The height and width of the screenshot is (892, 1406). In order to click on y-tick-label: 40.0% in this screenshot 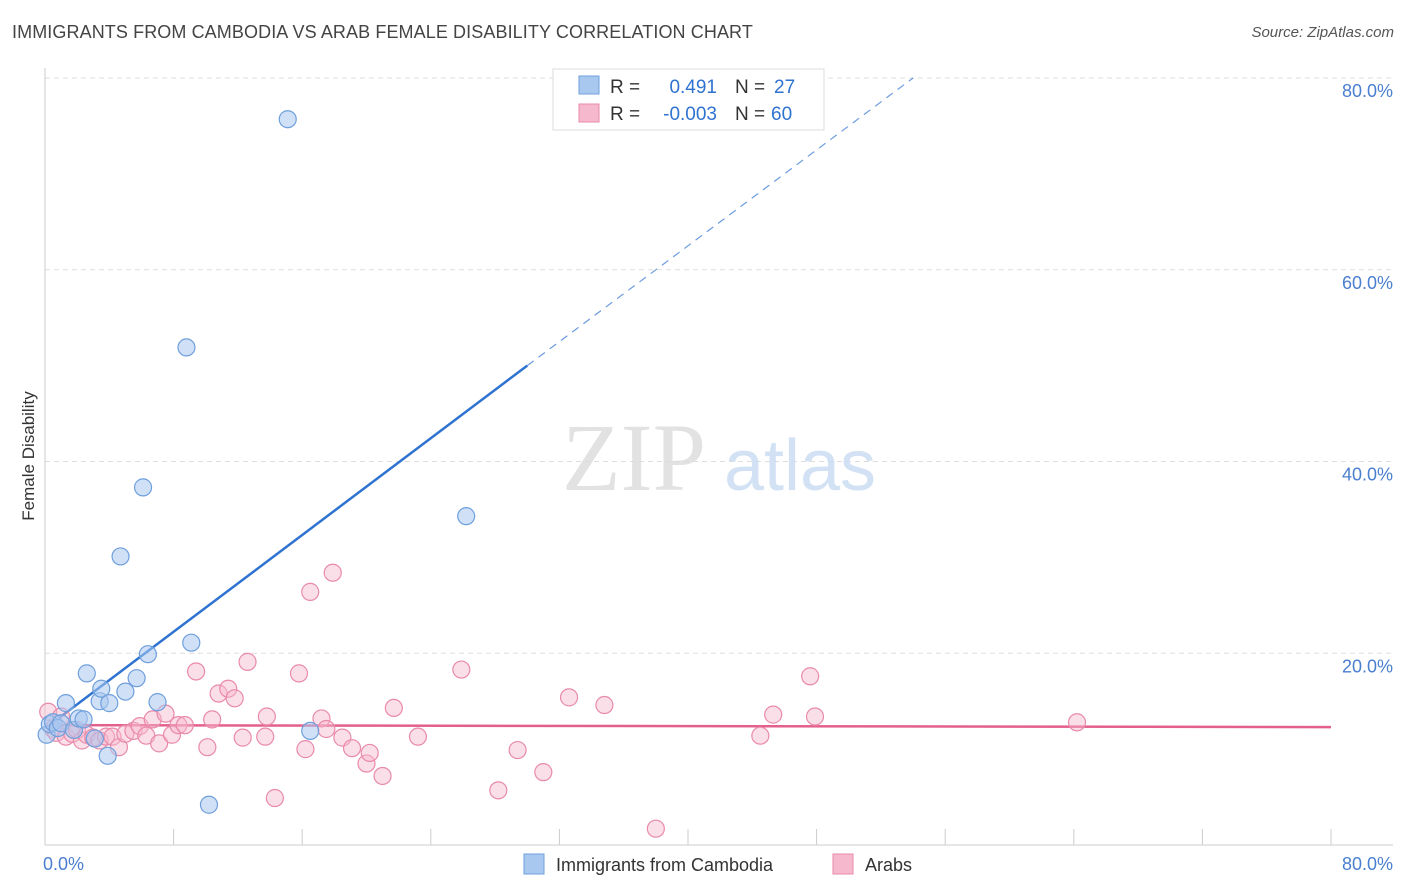, I will do `click(1367, 475)`.